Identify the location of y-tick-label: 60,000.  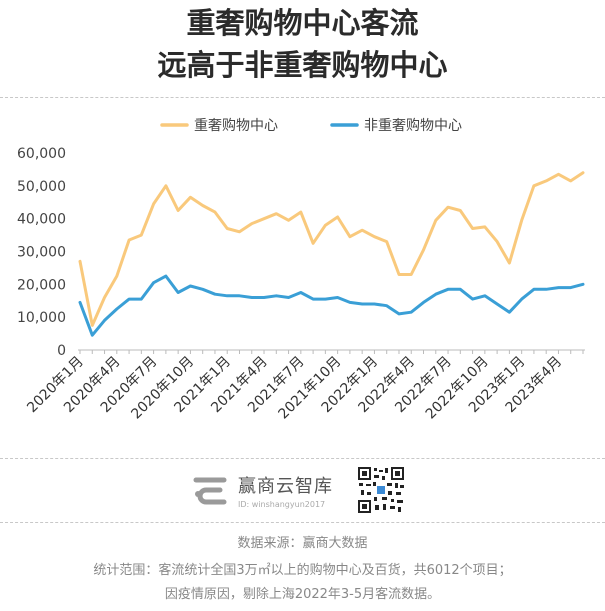
(41, 154).